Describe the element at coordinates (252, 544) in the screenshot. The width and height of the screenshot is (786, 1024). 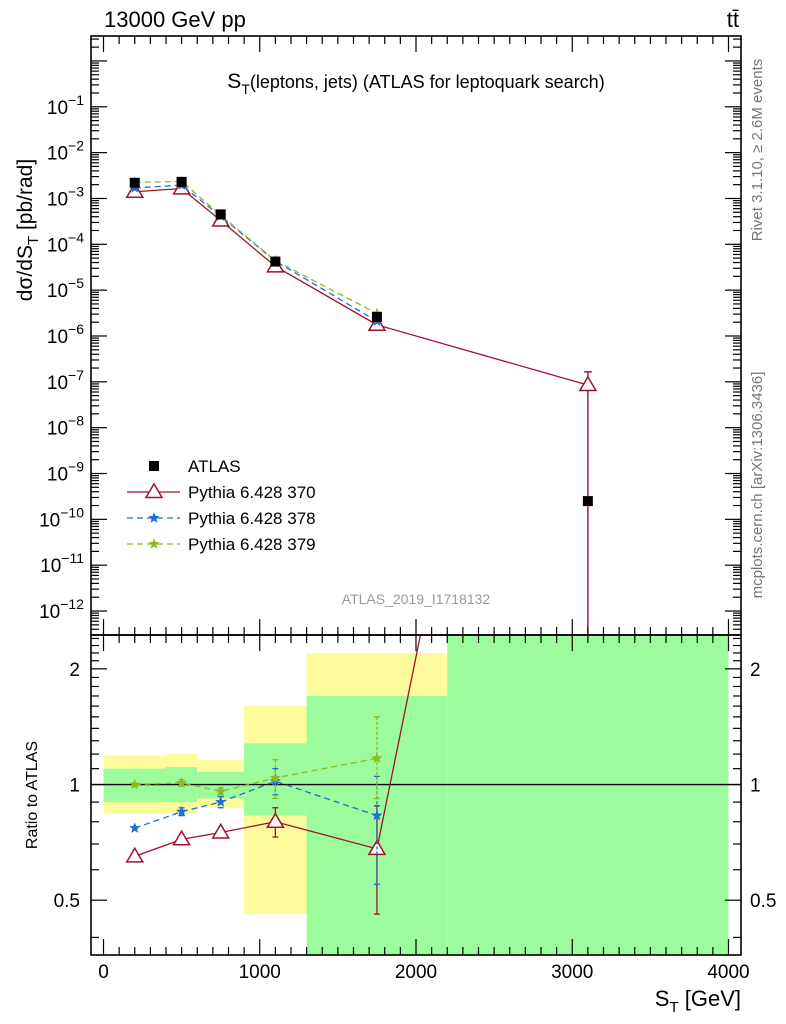
I see `legend-label: Pythia 6.428 379` at that location.